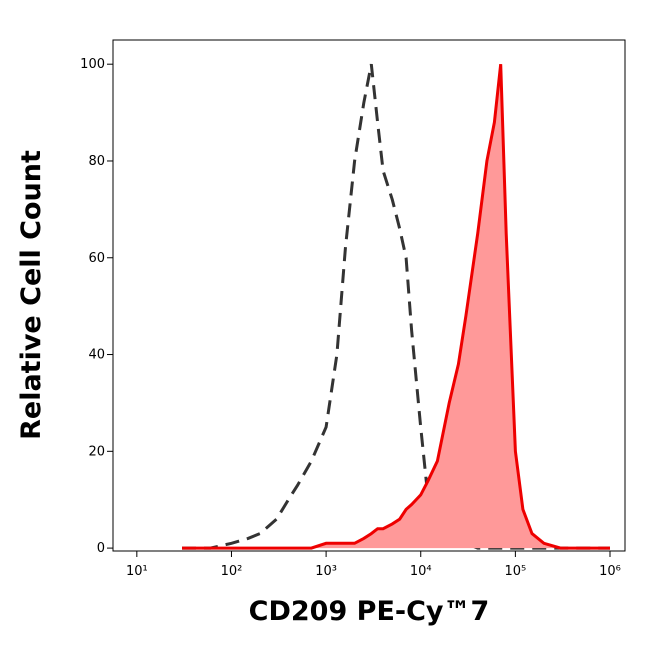 The width and height of the screenshot is (646, 645). What do you see at coordinates (421, 571) in the screenshot?
I see `x-tick-label: 10⁴` at bounding box center [421, 571].